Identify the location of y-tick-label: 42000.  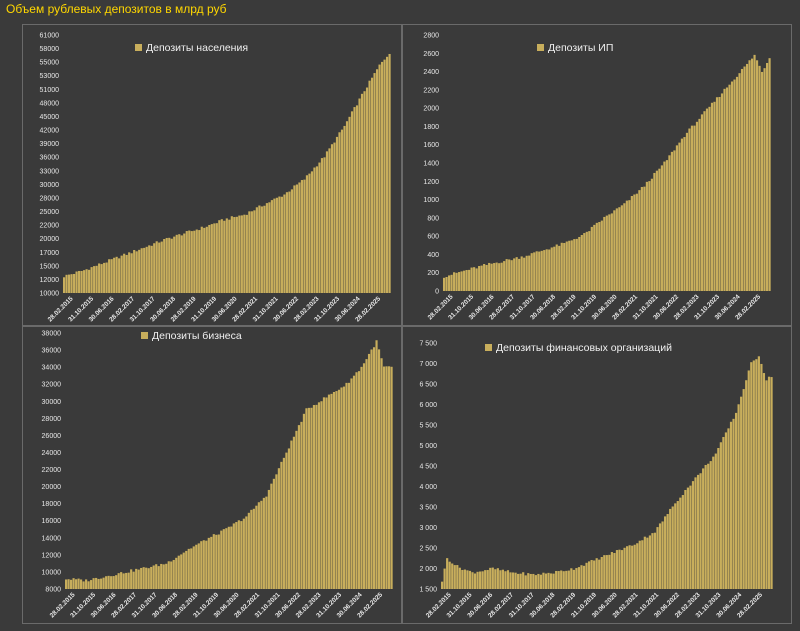
(50, 131).